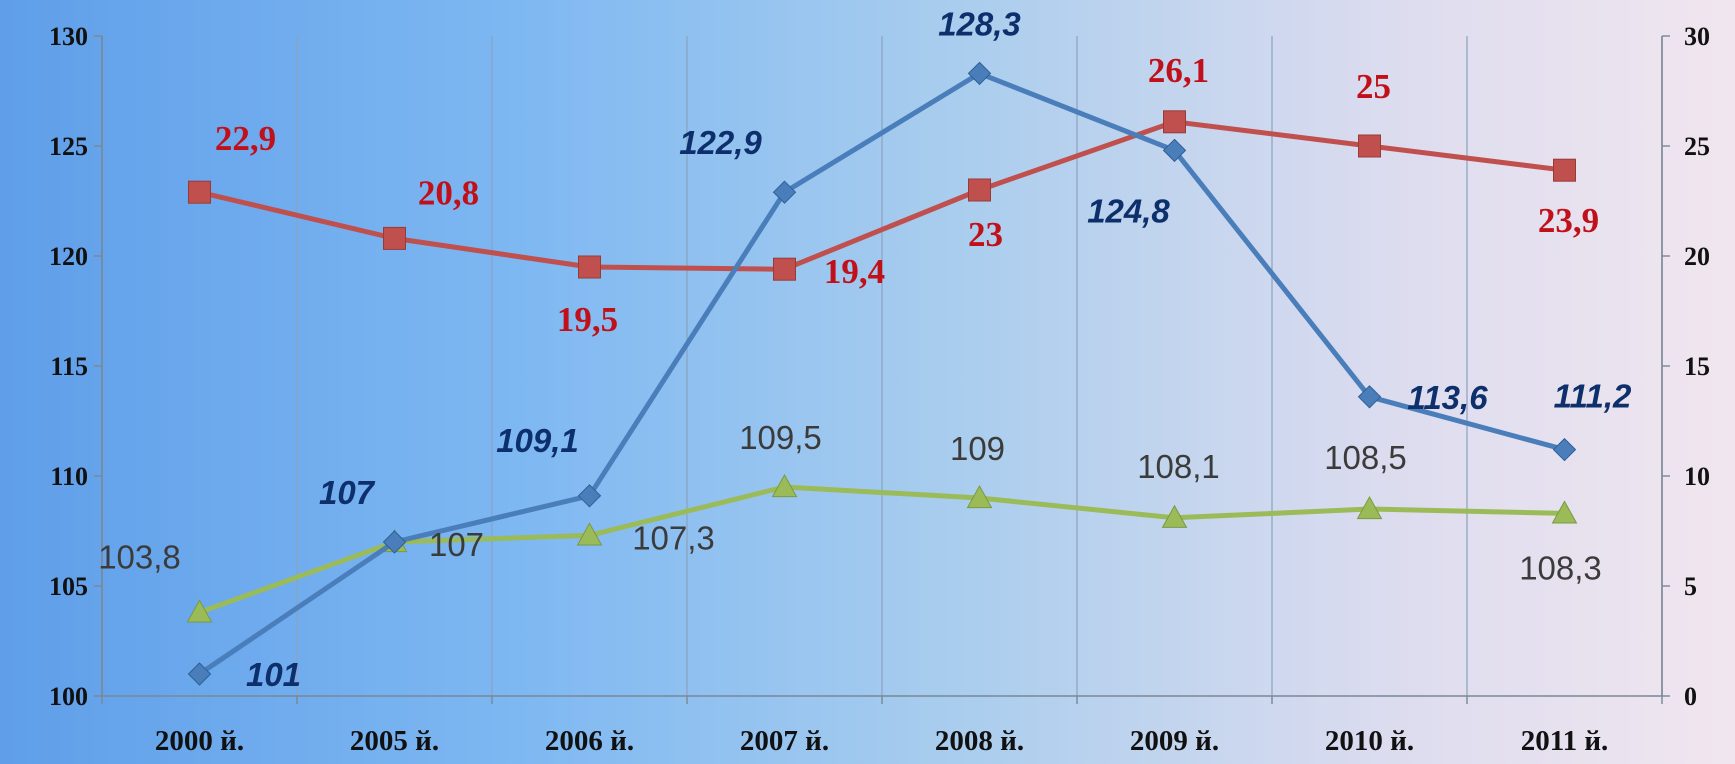 The height and width of the screenshot is (764, 1735). What do you see at coordinates (1560, 567) in the screenshot?
I see `data-label: 108,3` at bounding box center [1560, 567].